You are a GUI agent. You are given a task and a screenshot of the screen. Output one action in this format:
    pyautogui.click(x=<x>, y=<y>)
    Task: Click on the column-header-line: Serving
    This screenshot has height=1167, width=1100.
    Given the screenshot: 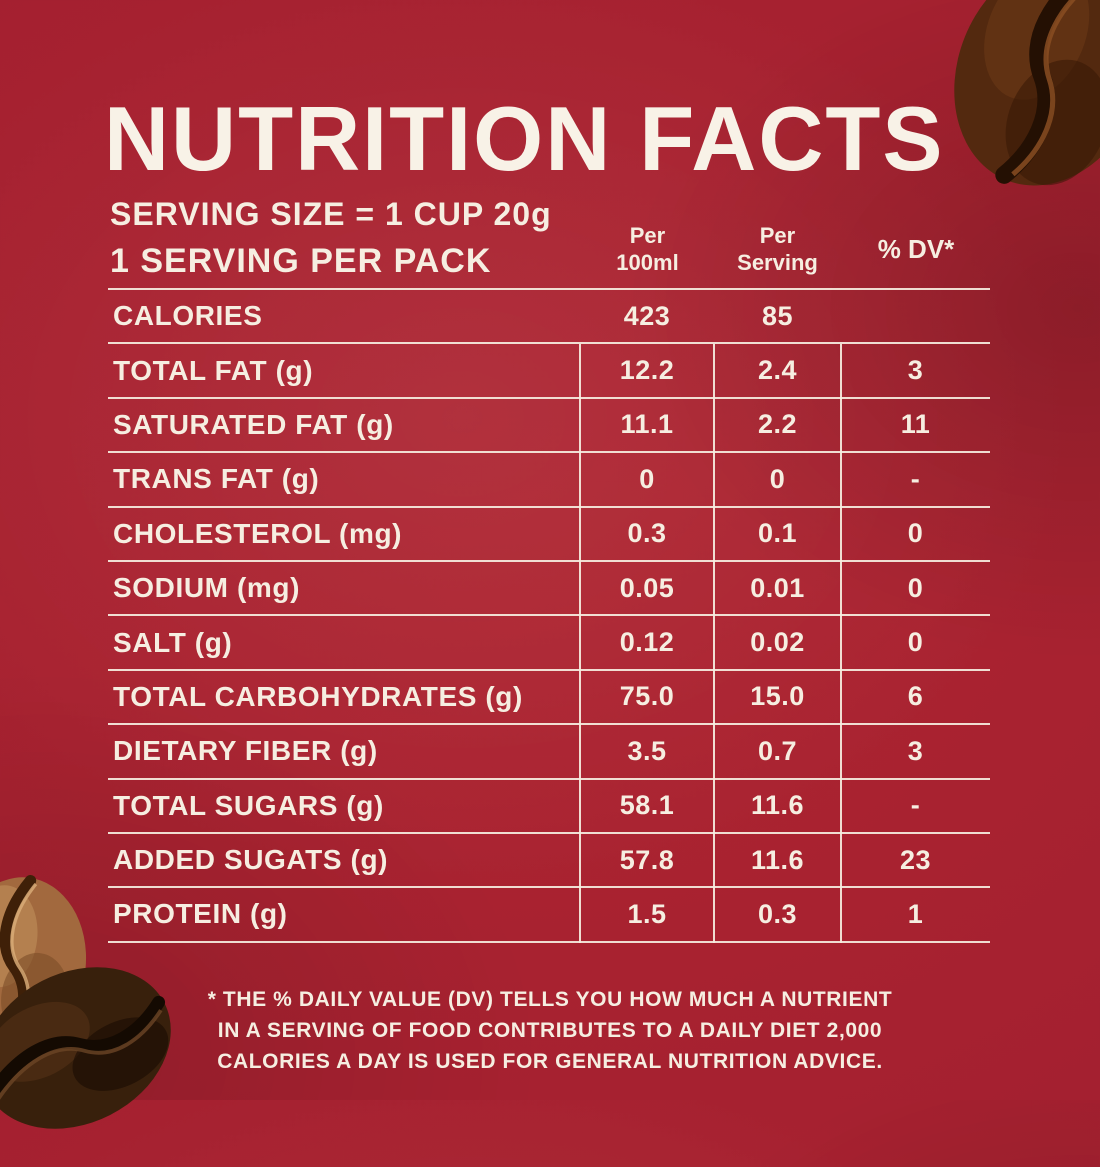 What is the action you would take?
    pyautogui.click(x=777, y=262)
    